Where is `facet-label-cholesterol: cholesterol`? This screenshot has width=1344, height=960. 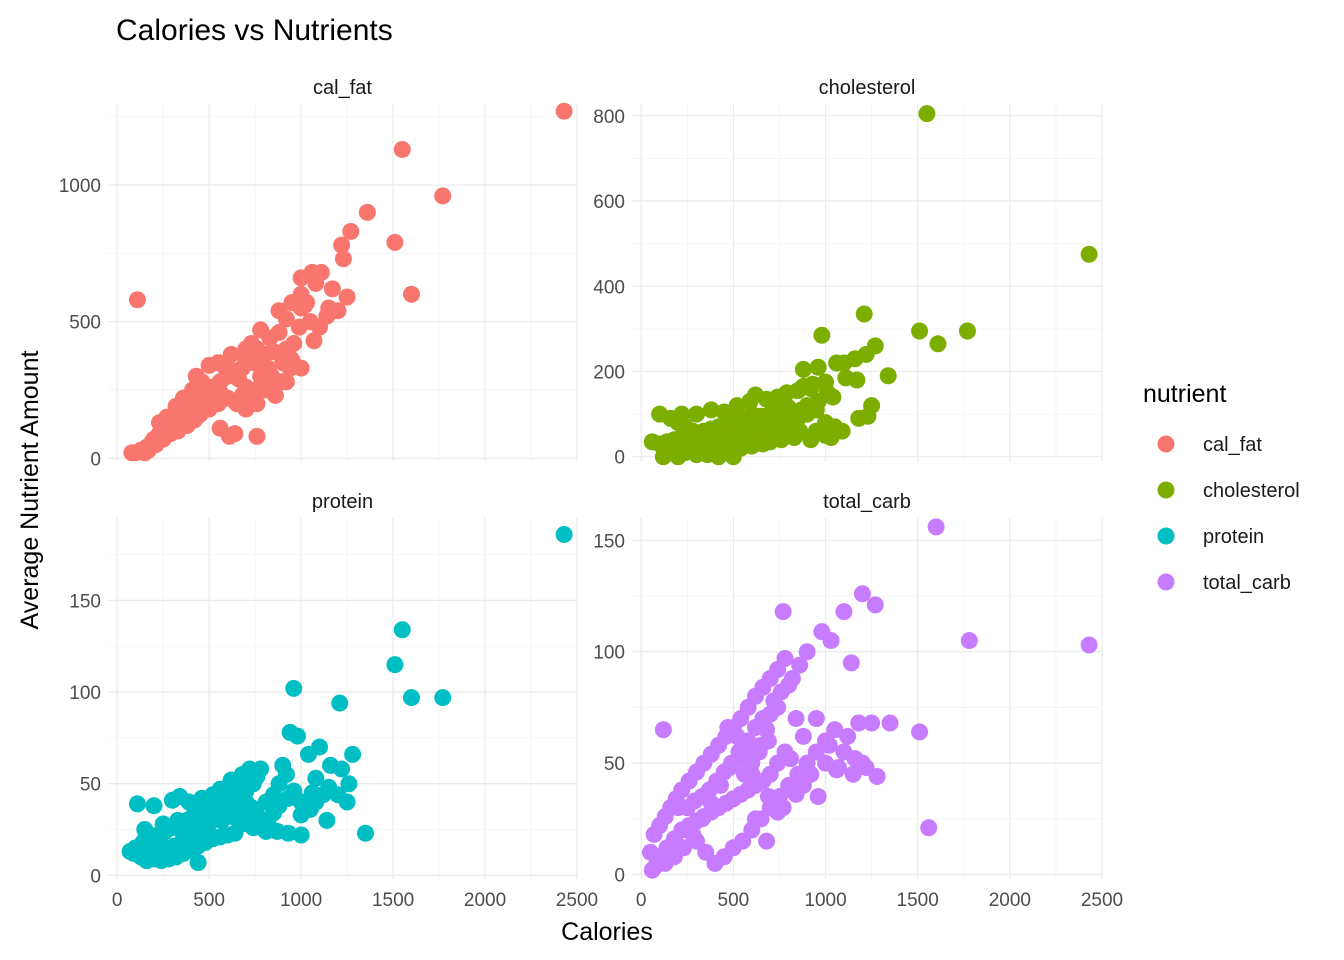
facet-label-cholesterol: cholesterol is located at coordinates (867, 88).